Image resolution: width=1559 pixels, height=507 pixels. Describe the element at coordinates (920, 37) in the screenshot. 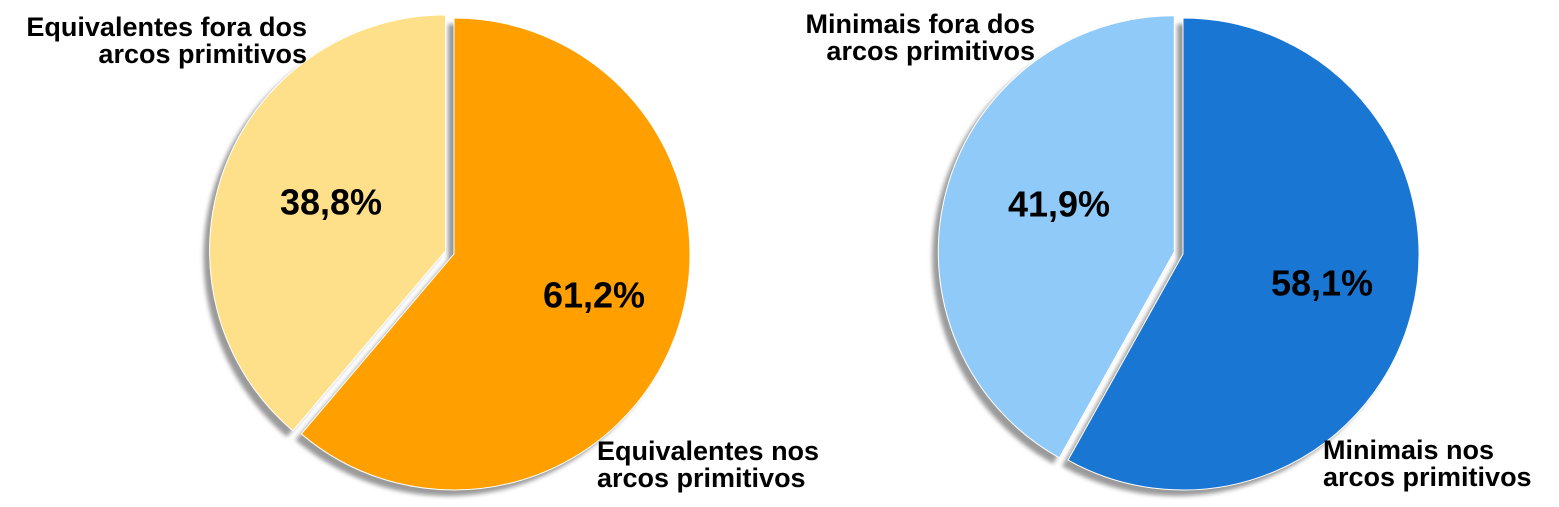

I see `pie-2-category-label-1: Minimais fora dos arcos primitivos` at that location.